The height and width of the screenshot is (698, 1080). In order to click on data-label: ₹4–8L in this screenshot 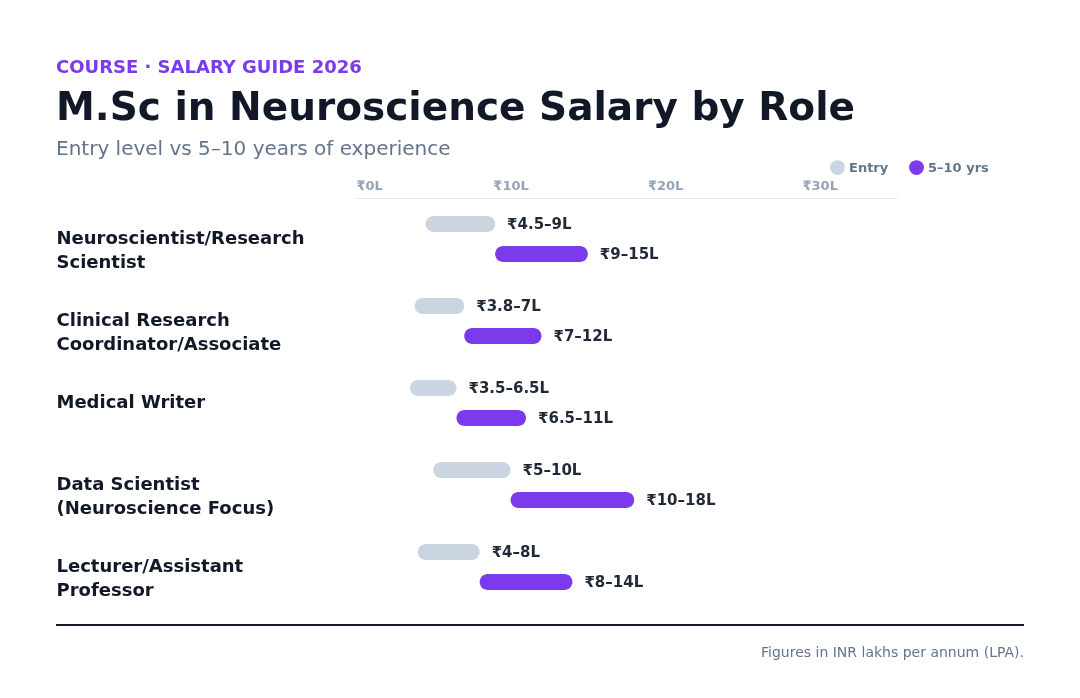, I will do `click(516, 551)`.